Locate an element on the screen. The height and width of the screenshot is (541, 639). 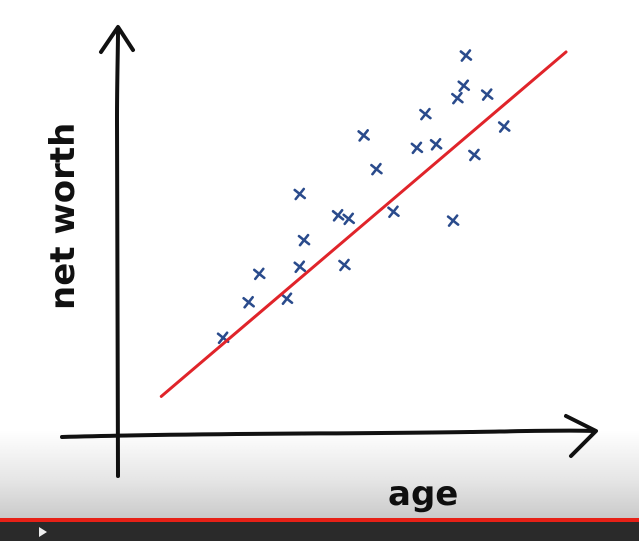
y-axis is located at coordinates (117, 253).